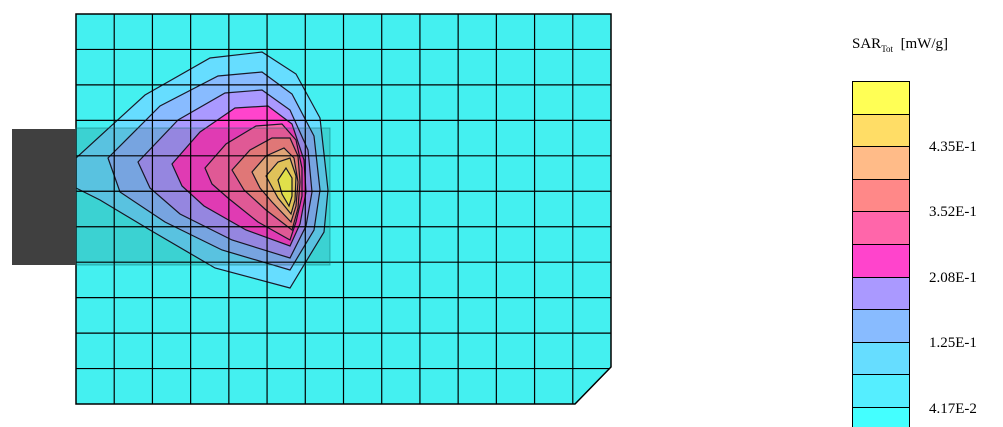  What do you see at coordinates (44, 197) in the screenshot?
I see `source-block` at bounding box center [44, 197].